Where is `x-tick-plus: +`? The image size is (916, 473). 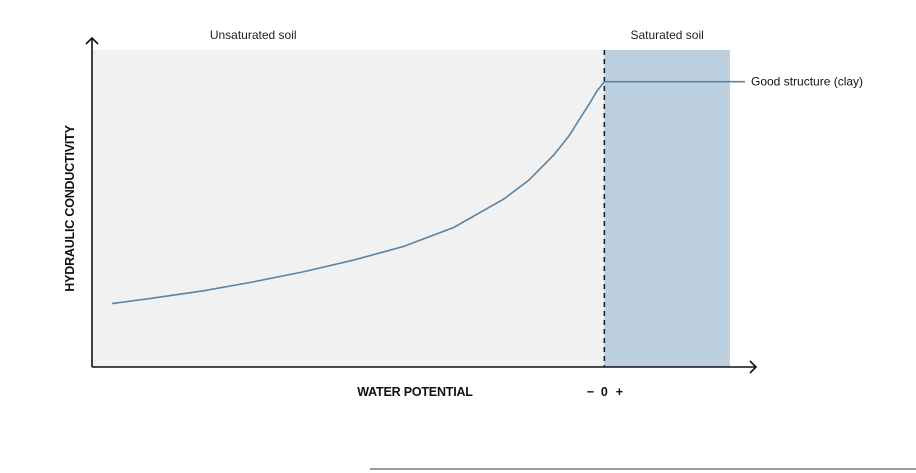 x-tick-plus: + is located at coordinates (619, 392).